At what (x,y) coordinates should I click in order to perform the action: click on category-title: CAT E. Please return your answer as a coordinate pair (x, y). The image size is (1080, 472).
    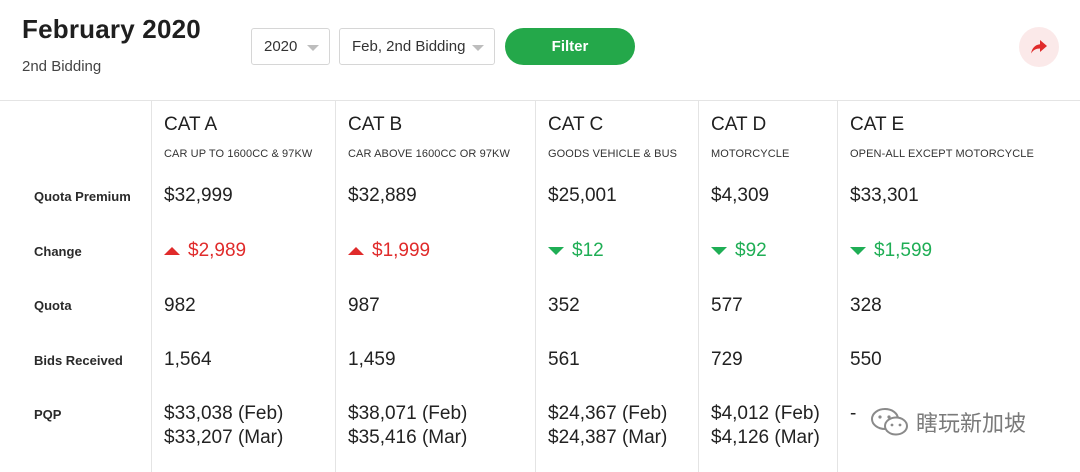
    Looking at the image, I should click on (877, 124).